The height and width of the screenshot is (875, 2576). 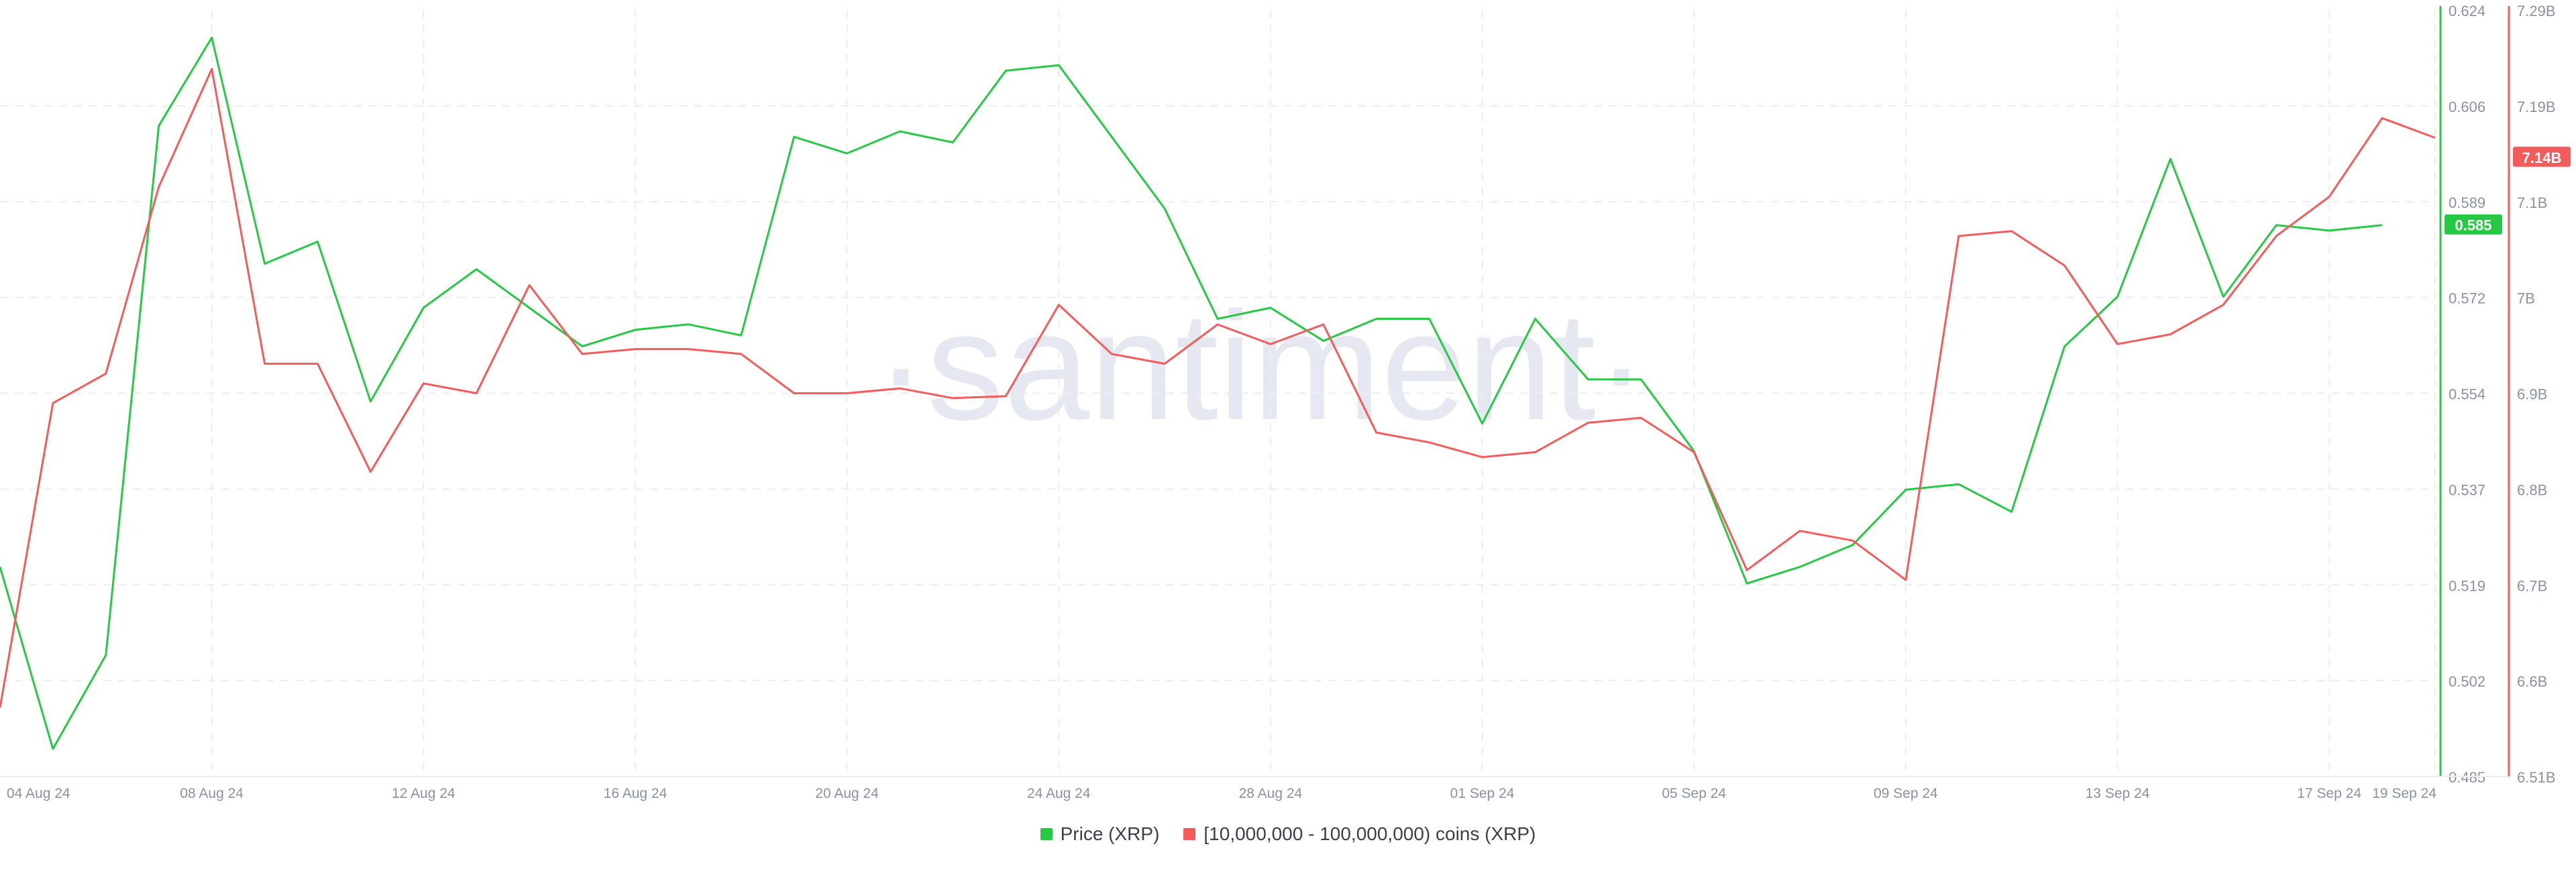 What do you see at coordinates (1906, 793) in the screenshot?
I see `x-axis-tick-label: 09 Sep 24` at bounding box center [1906, 793].